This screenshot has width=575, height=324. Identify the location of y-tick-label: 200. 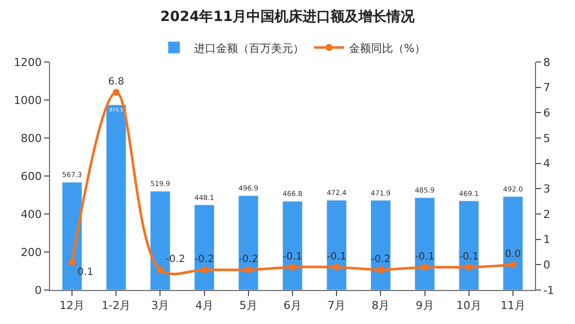
(31, 252).